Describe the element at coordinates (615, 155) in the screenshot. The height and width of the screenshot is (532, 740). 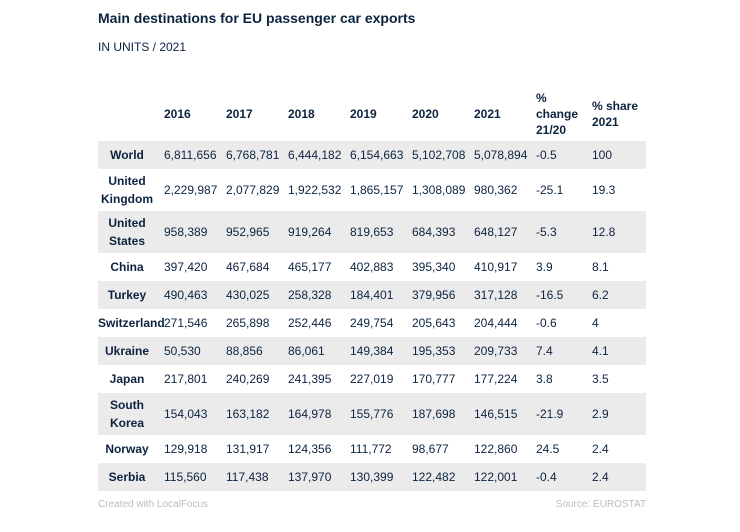
I see `value-share-cell: 100` at that location.